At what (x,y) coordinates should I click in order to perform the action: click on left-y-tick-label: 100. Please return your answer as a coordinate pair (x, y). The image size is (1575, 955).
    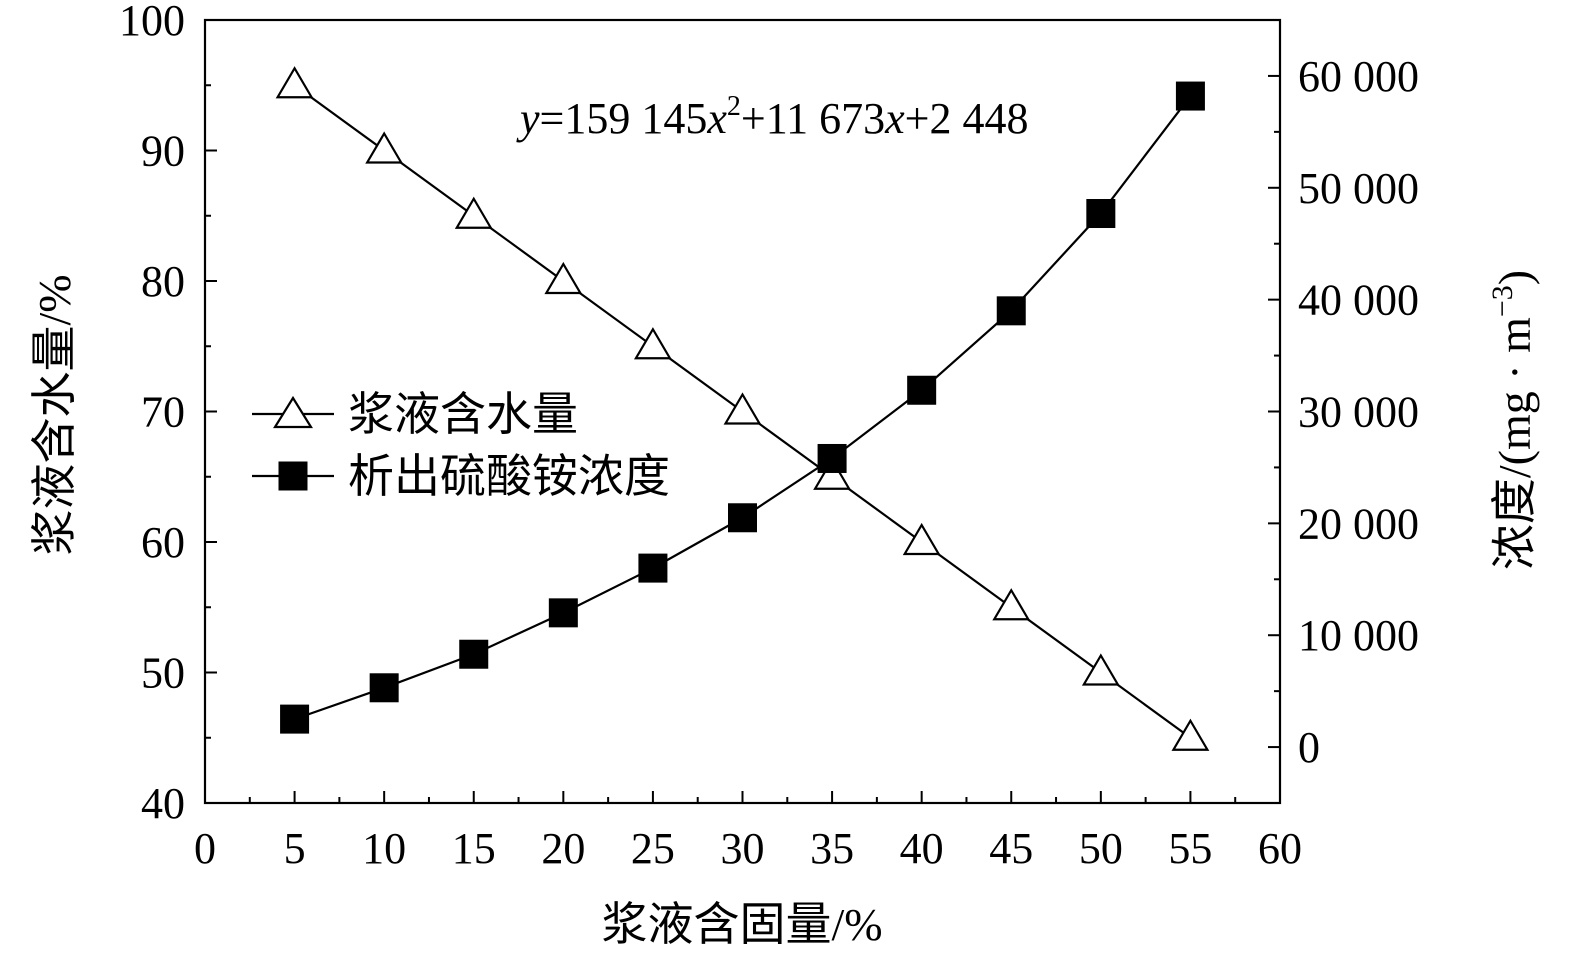
    Looking at the image, I should click on (152, 22).